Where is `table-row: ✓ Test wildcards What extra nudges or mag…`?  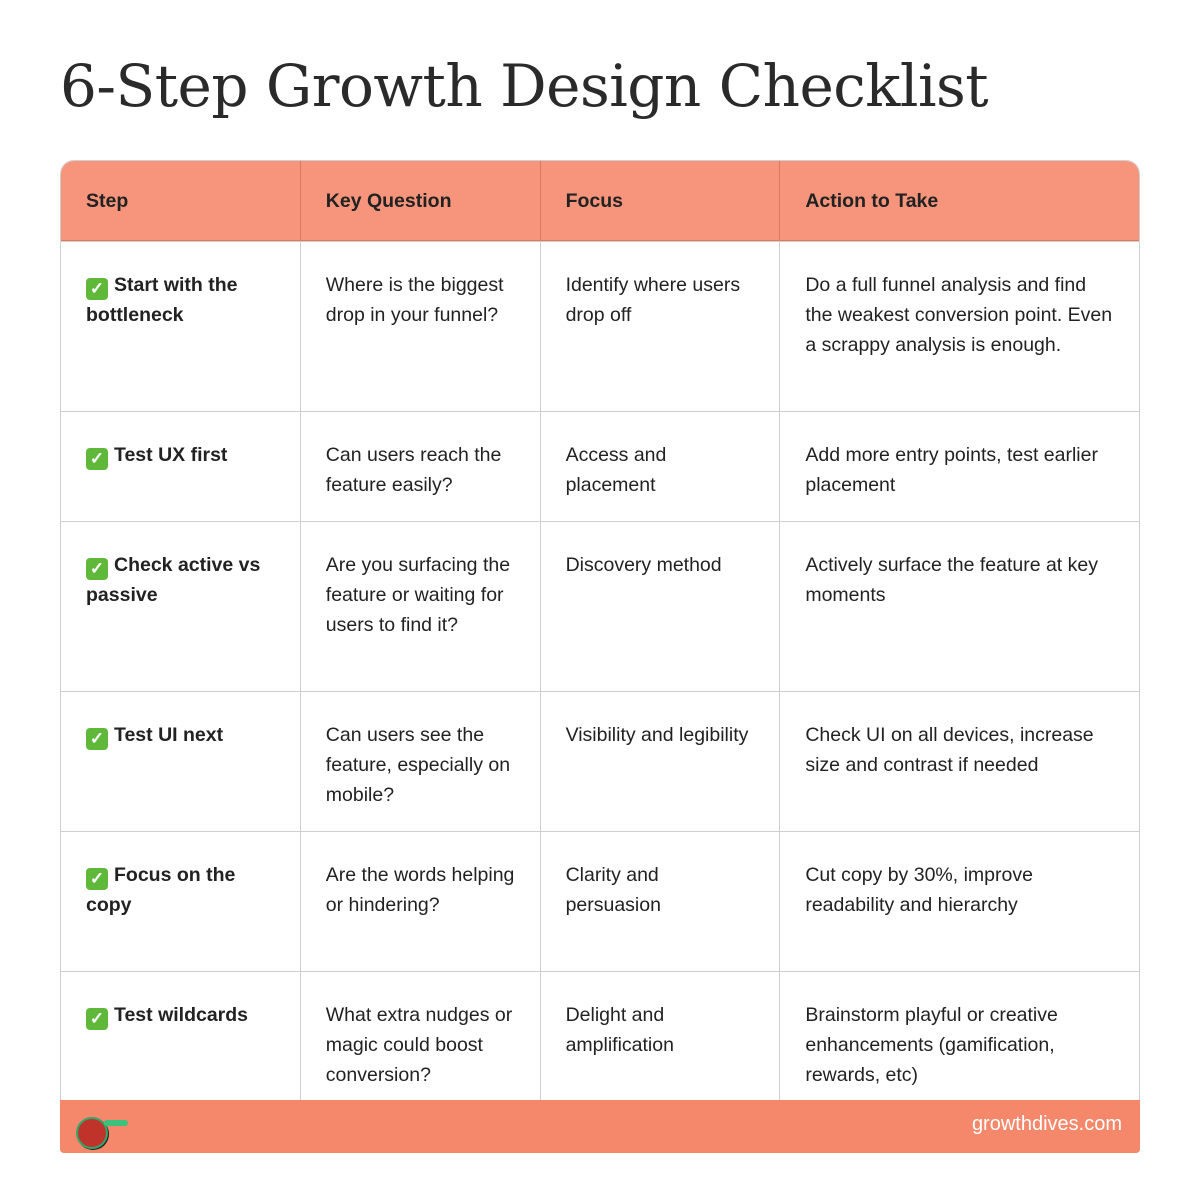 table-row: ✓ Test wildcards What extra nudges or mag… is located at coordinates (600, 1036).